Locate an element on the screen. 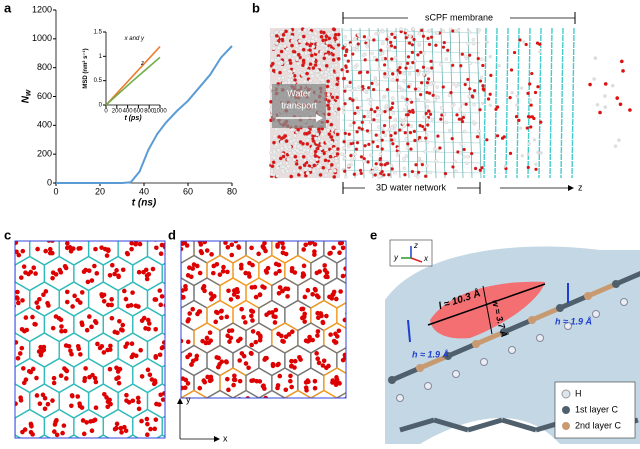 Image resolution: width=640 pixels, height=449 pixels. hydrogen is located at coordinates (596, 314).